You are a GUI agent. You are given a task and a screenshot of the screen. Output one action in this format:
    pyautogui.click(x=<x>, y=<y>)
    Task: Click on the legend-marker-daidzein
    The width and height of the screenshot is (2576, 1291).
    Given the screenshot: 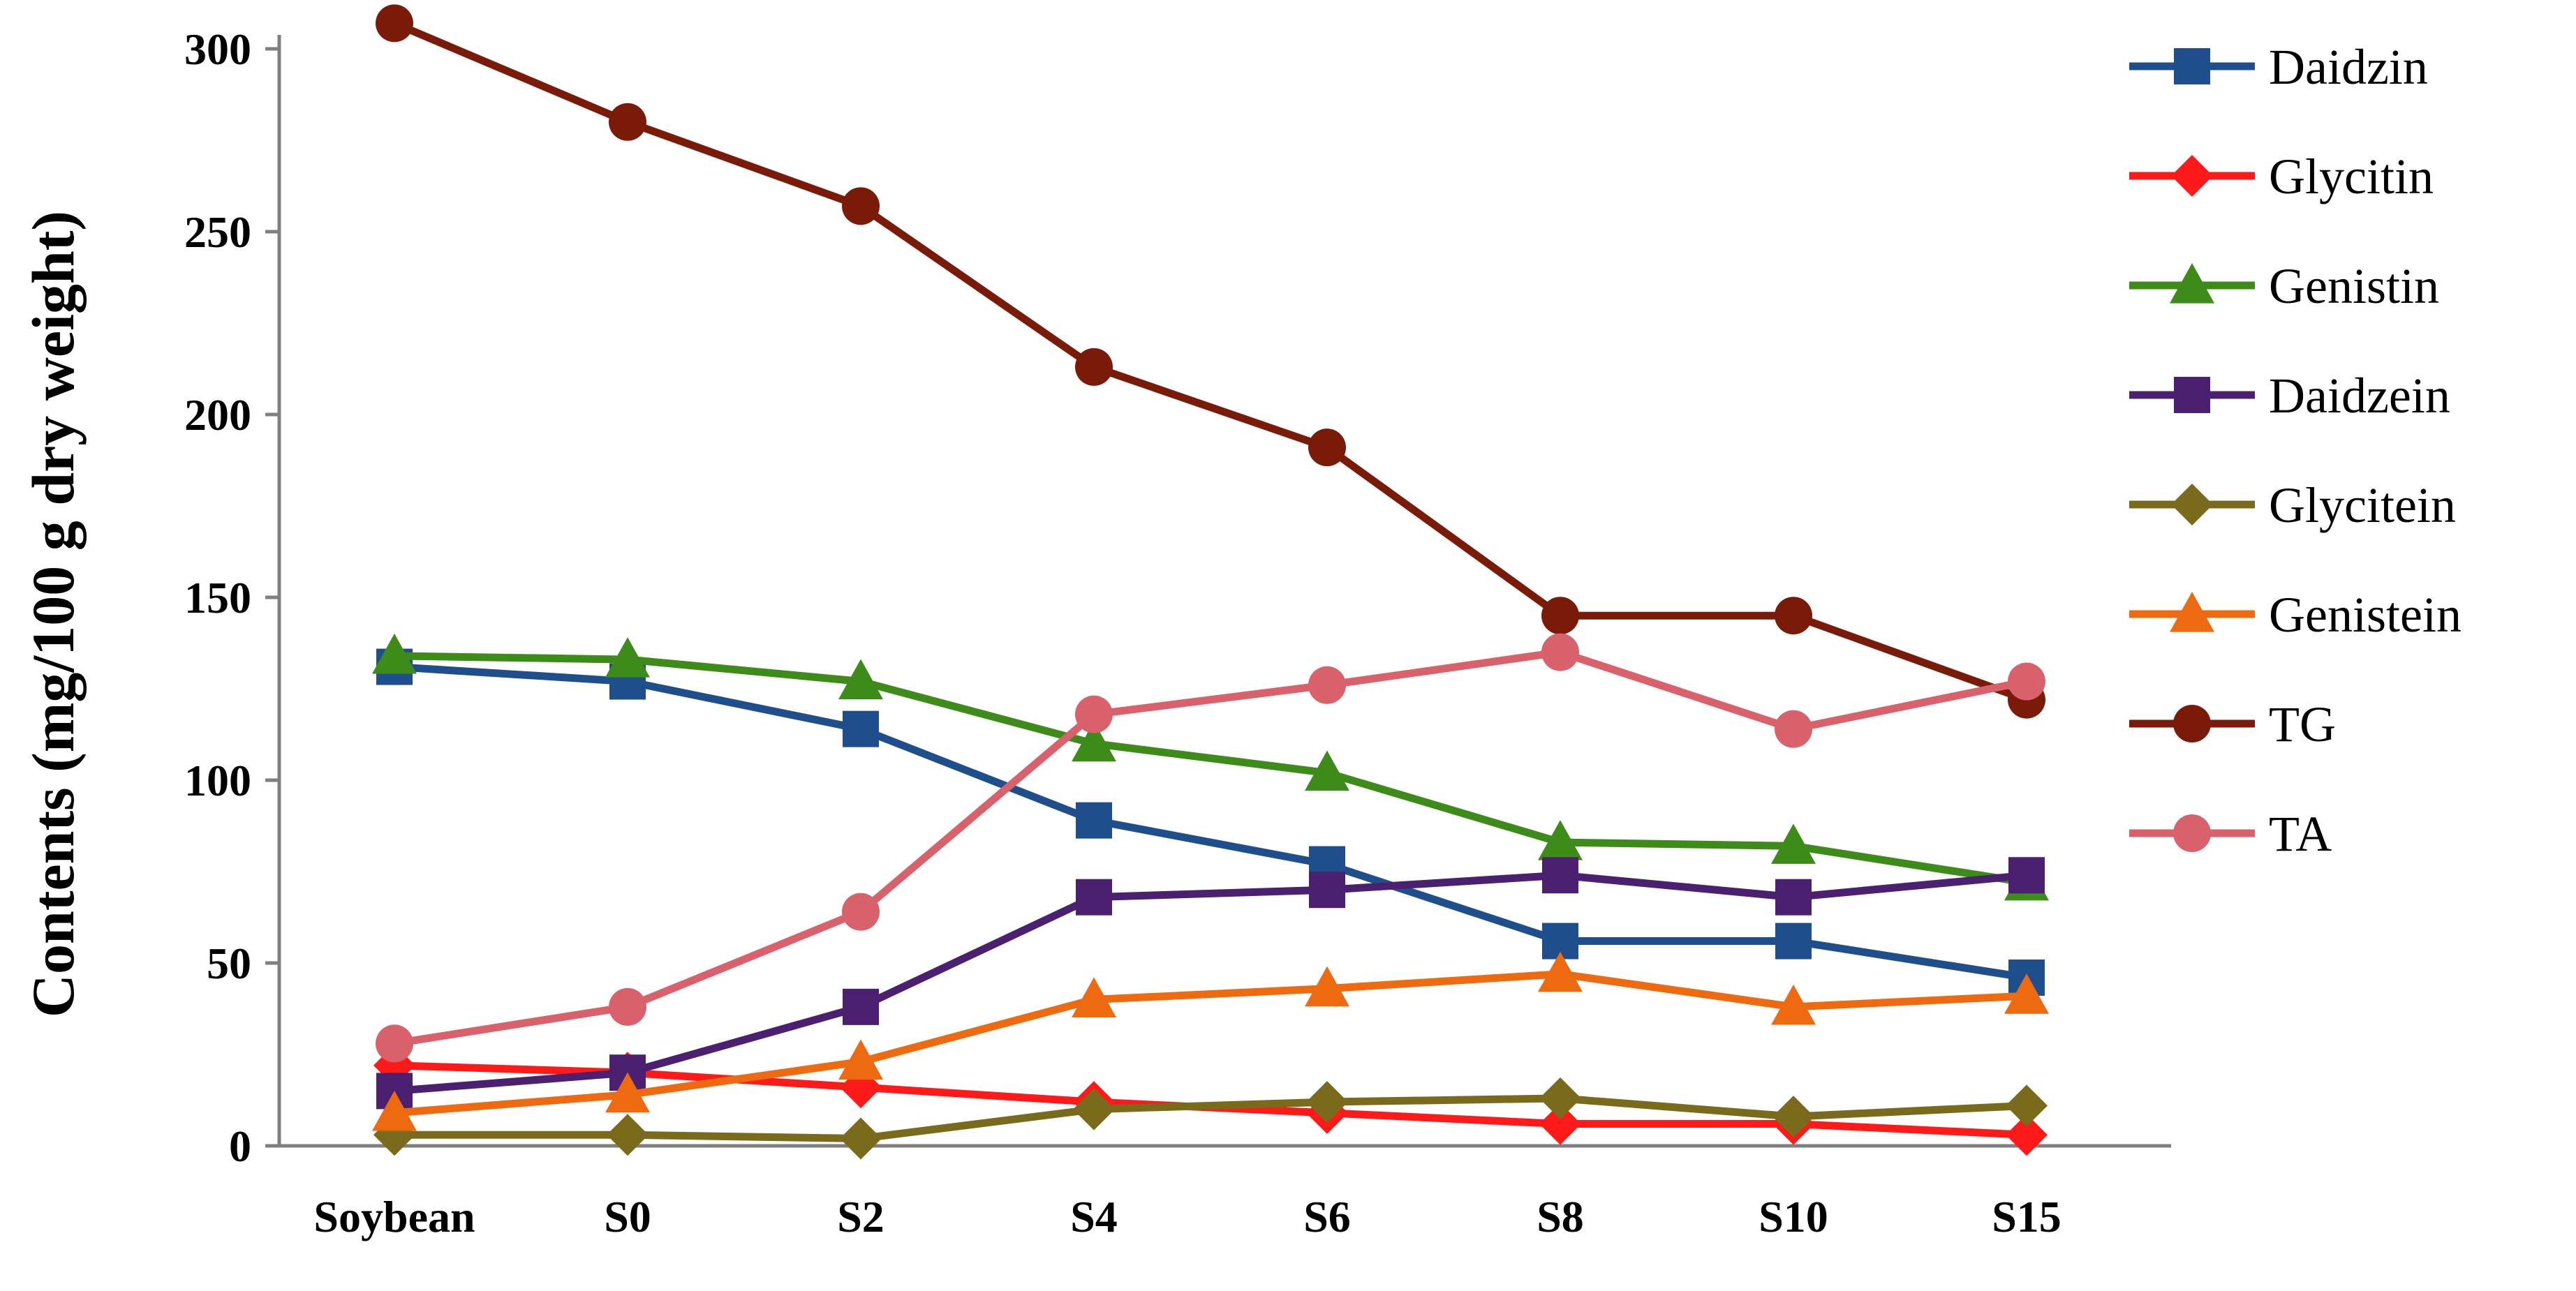 What is the action you would take?
    pyautogui.click(x=2192, y=395)
    